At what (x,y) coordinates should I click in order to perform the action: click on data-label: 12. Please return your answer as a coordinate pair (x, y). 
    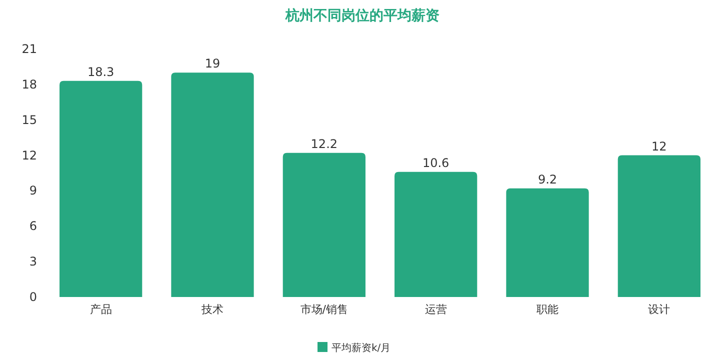
    Looking at the image, I should click on (659, 146).